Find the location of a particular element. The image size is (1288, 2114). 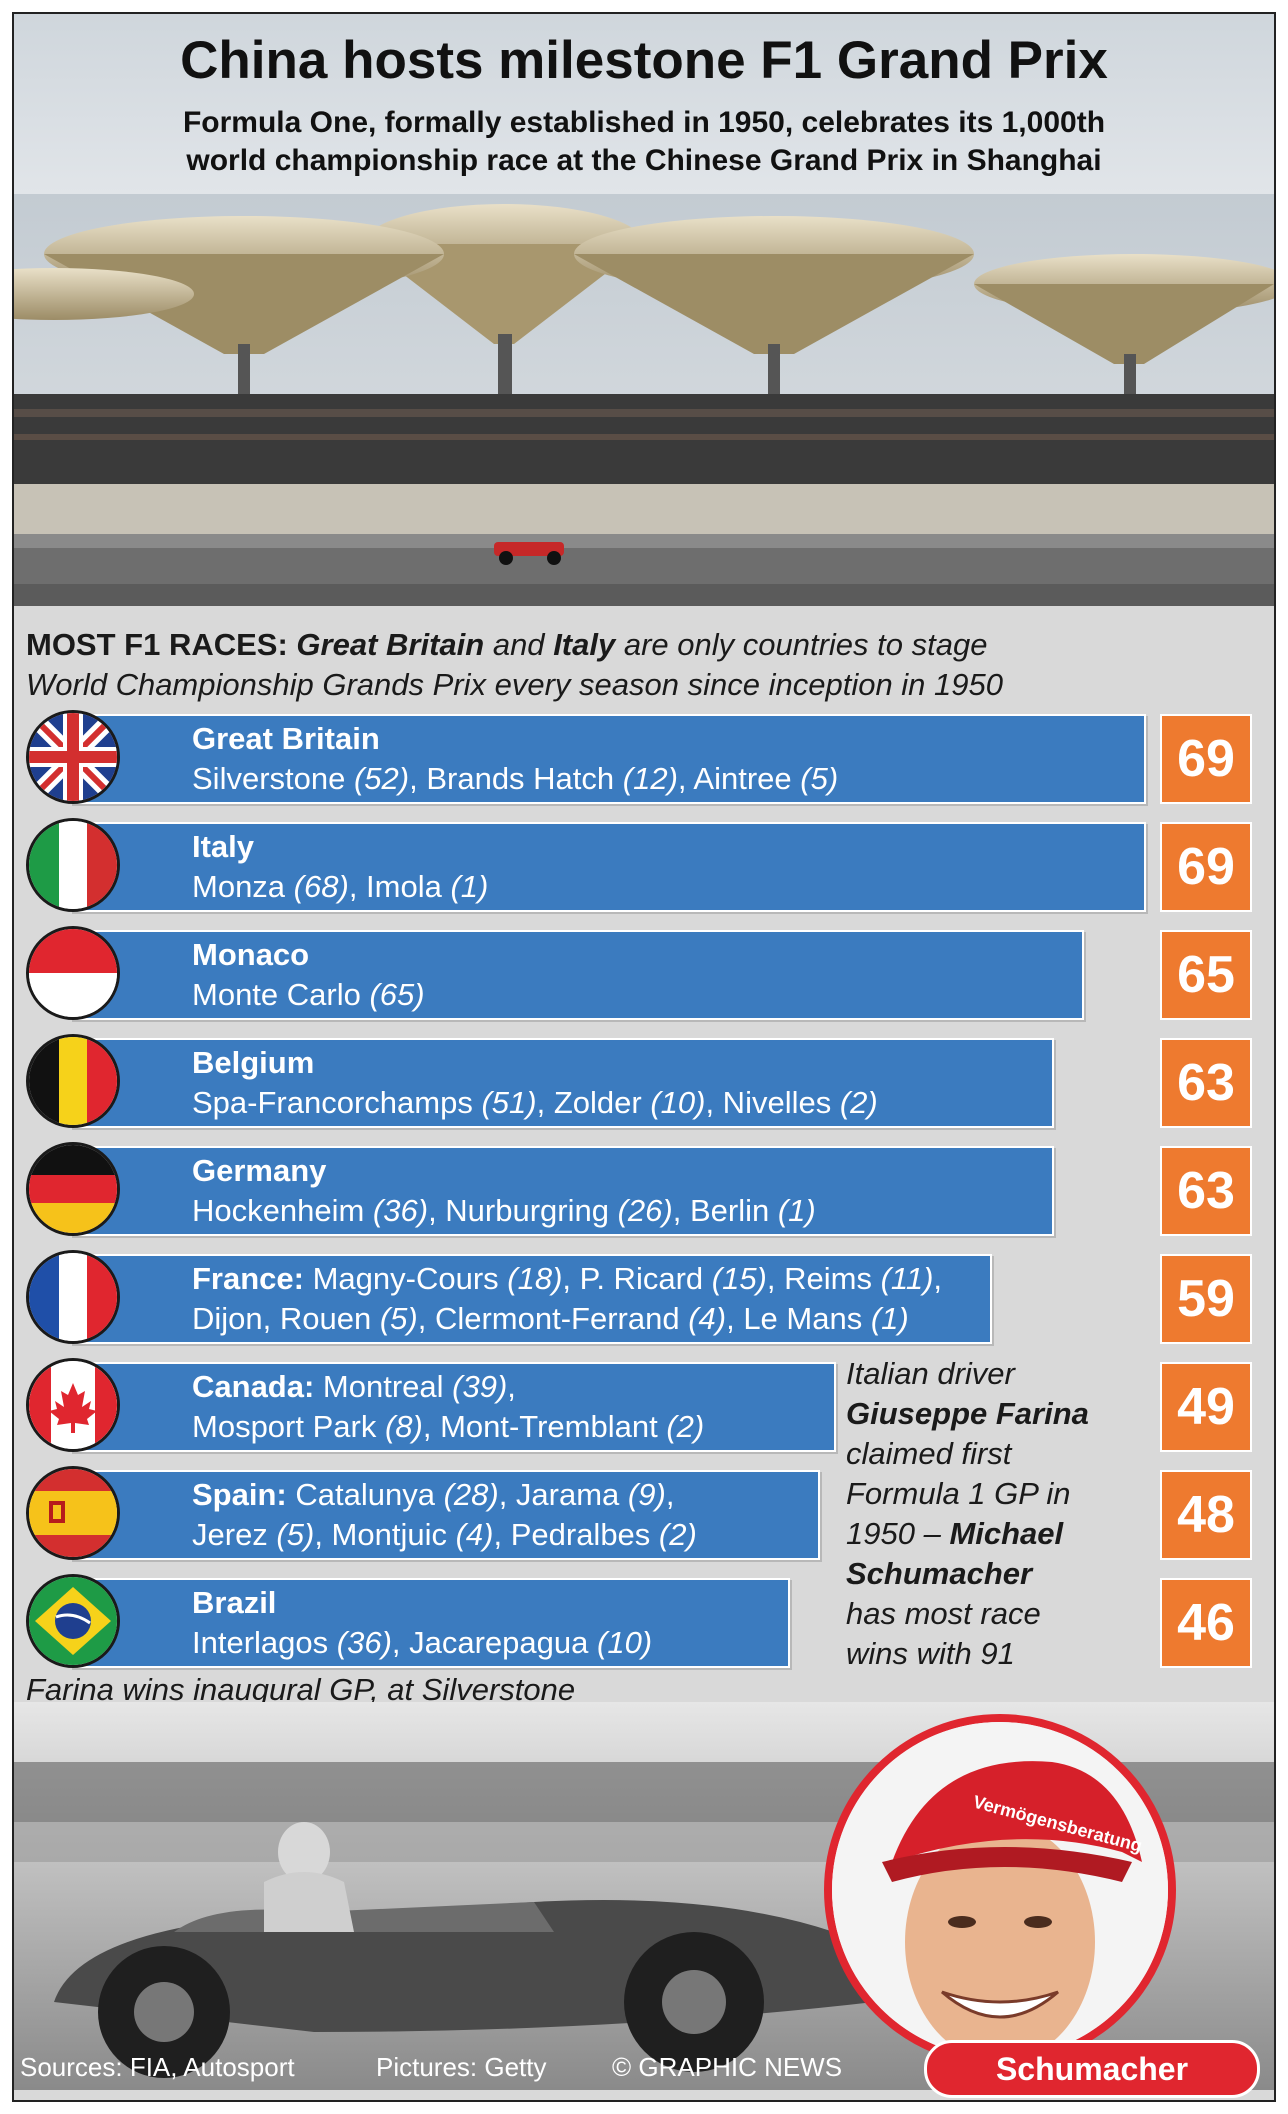

italy-flag-icon is located at coordinates (73, 865).